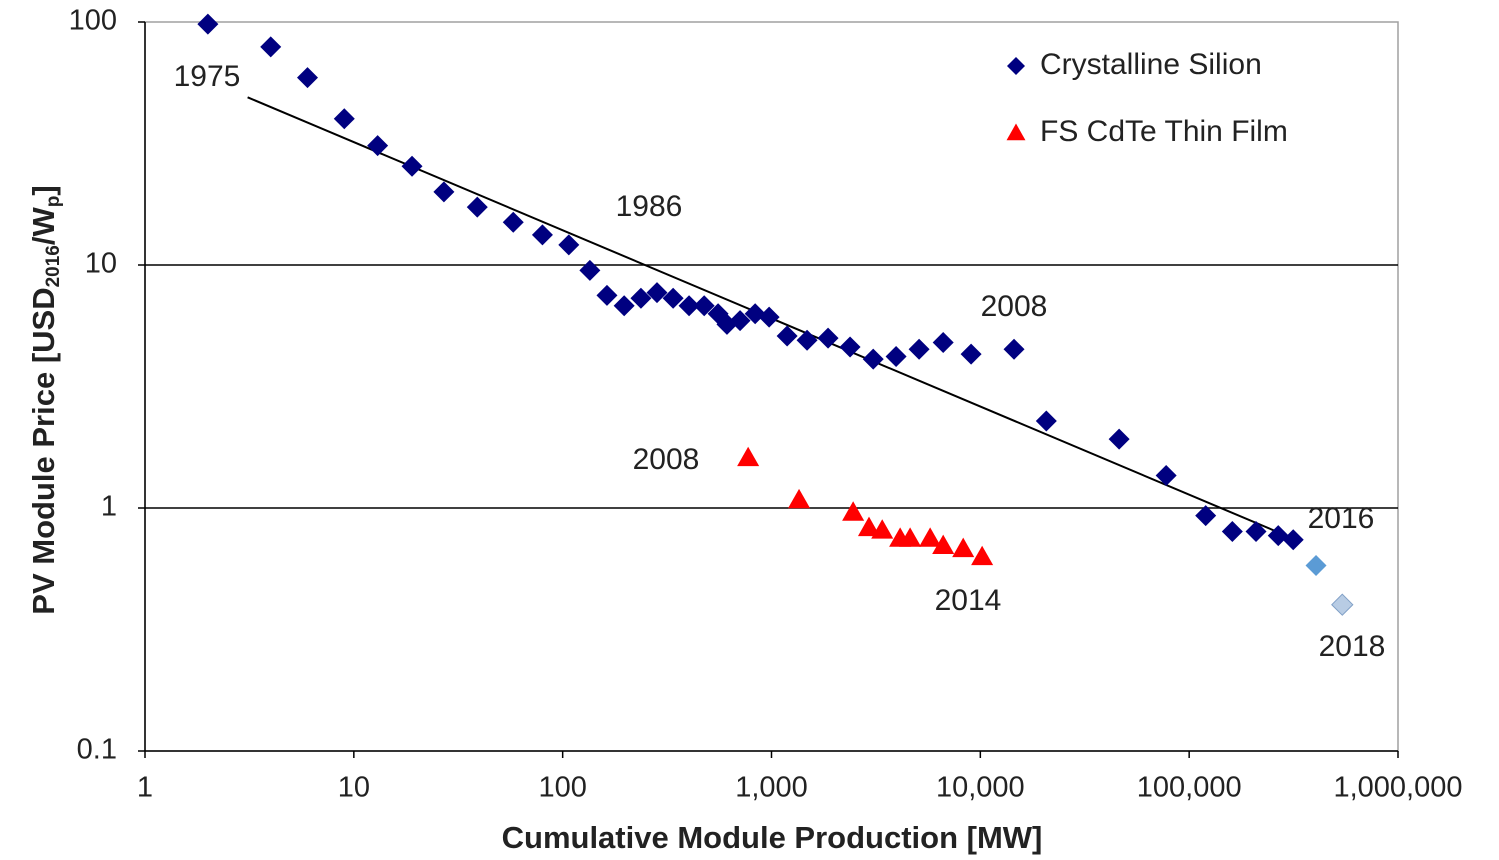 The width and height of the screenshot is (1499, 860). Describe the element at coordinates (1397, 788) in the screenshot. I see `x-tick-label: 1,000,000` at that location.